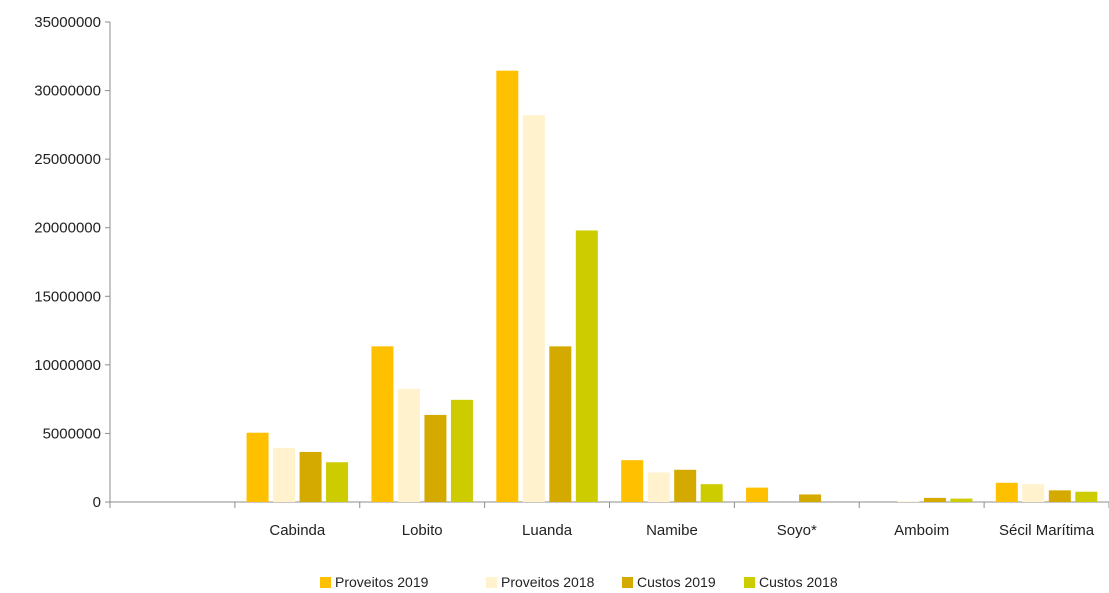 The image size is (1109, 593). What do you see at coordinates (658, 487) in the screenshot?
I see `bar-proveitos-2018-namibe` at bounding box center [658, 487].